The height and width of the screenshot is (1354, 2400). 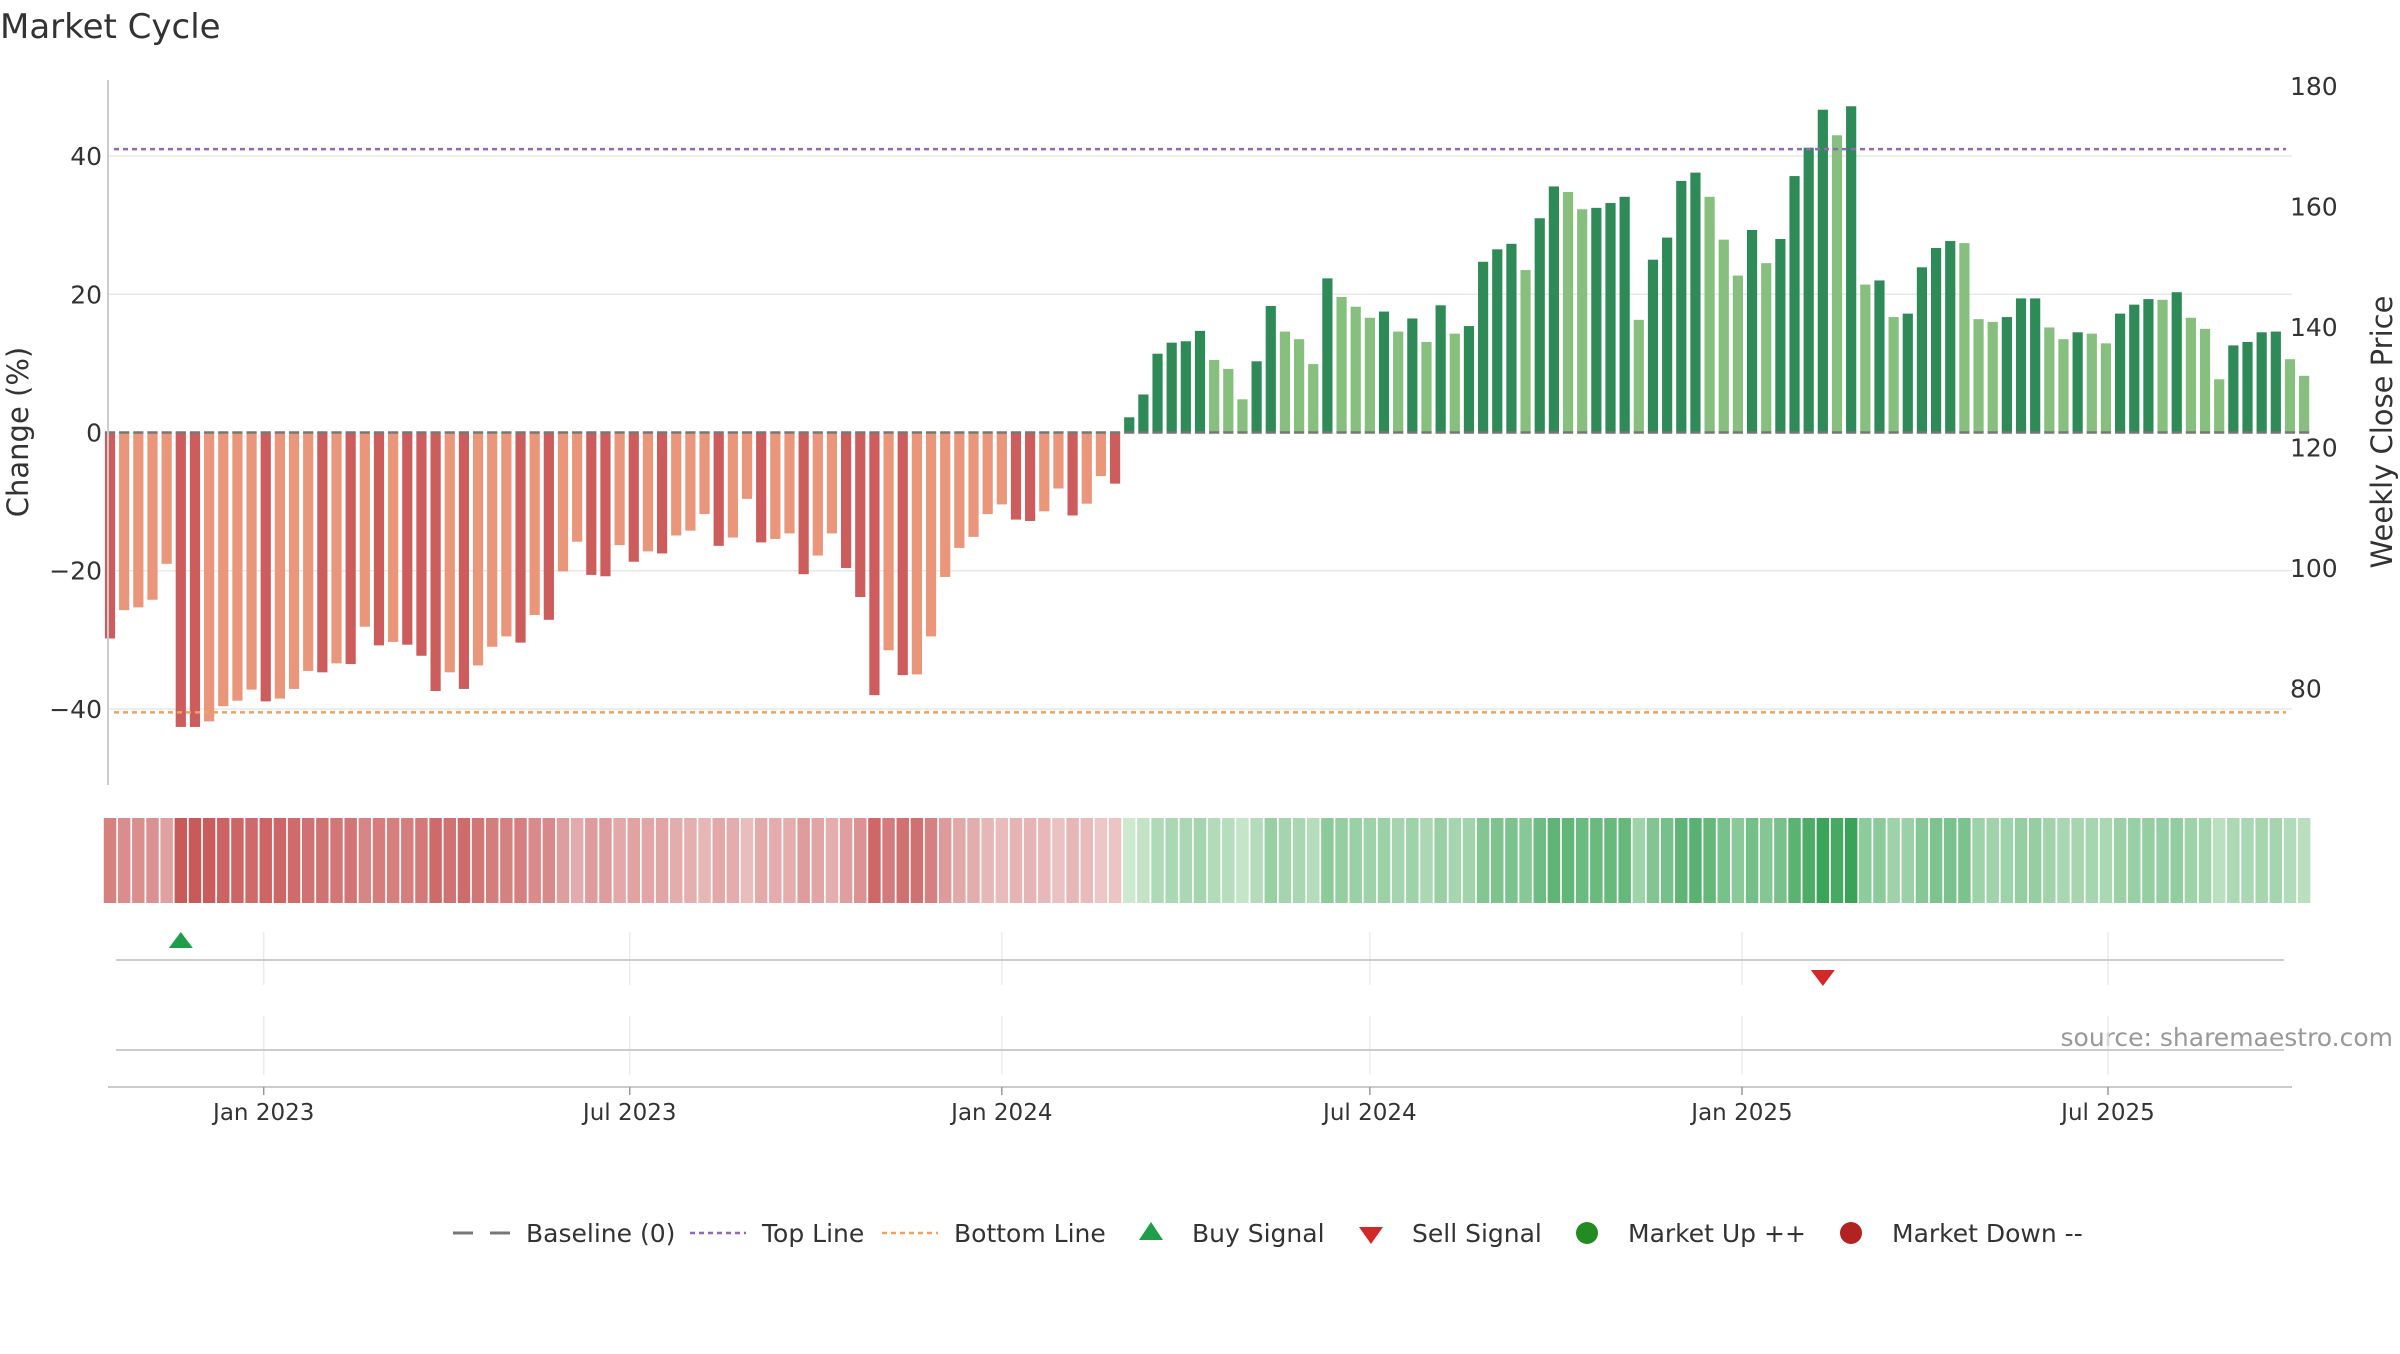 What do you see at coordinates (1200, 991) in the screenshot?
I see `signal-panel` at bounding box center [1200, 991].